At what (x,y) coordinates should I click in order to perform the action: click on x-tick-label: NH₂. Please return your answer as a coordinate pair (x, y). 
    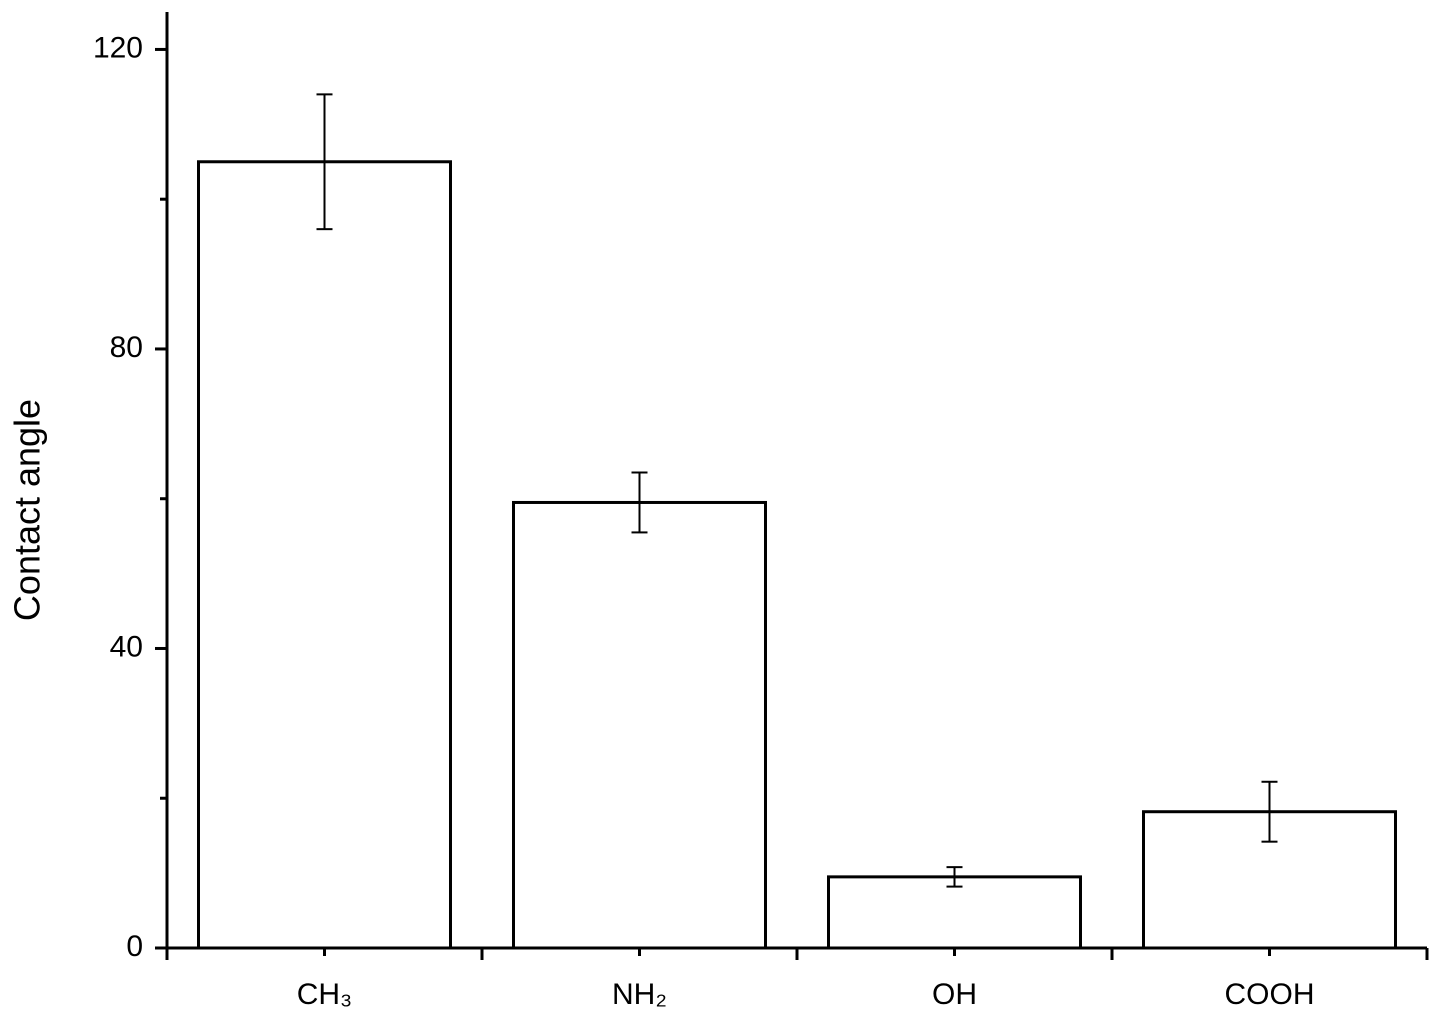
    Looking at the image, I should click on (639, 994).